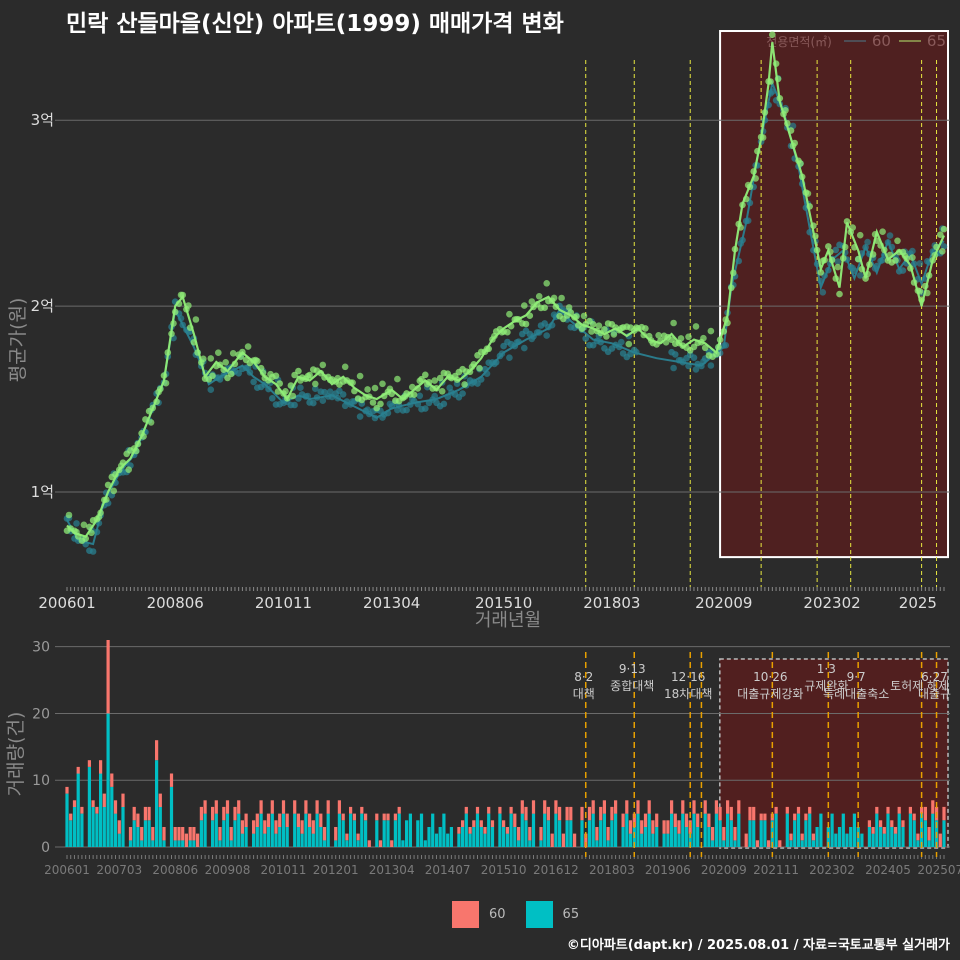  Describe the element at coordinates (41, 781) in the screenshot. I see `volume-y-tick-label: 10` at that location.